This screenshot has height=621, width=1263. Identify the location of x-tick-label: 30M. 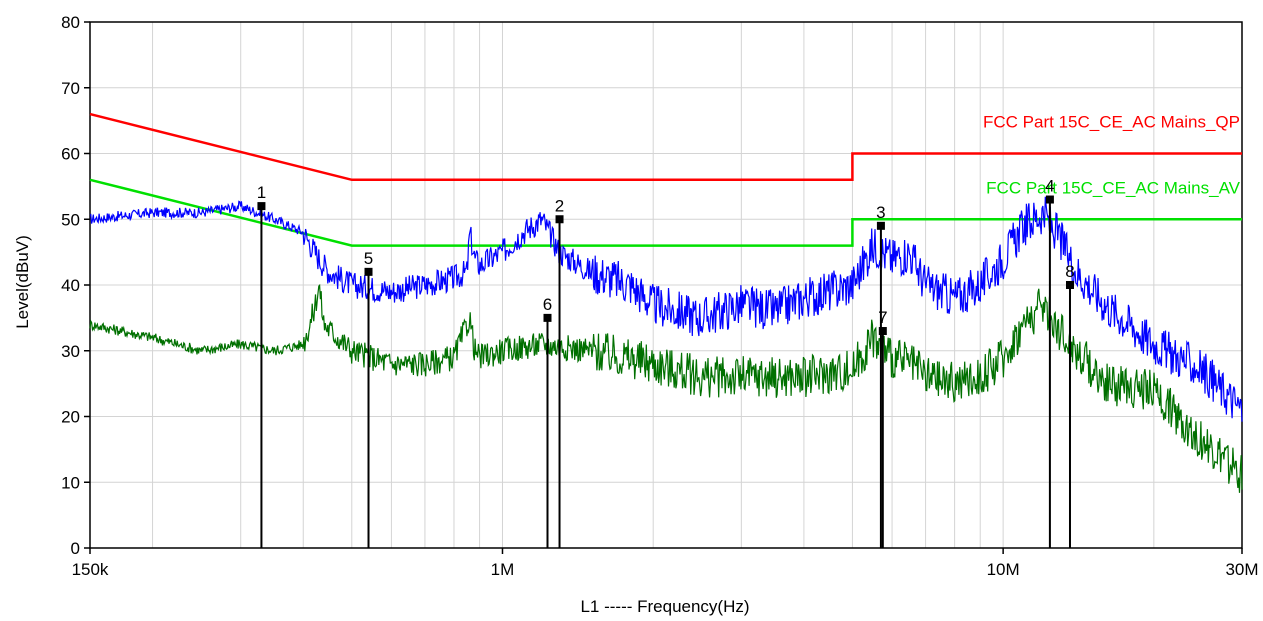
(1241, 569).